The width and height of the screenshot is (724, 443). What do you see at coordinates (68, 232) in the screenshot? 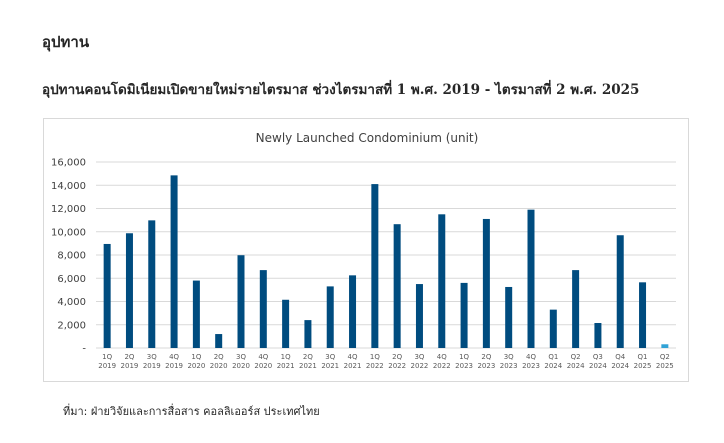
I see `y-tick-label: 10,000` at bounding box center [68, 232].